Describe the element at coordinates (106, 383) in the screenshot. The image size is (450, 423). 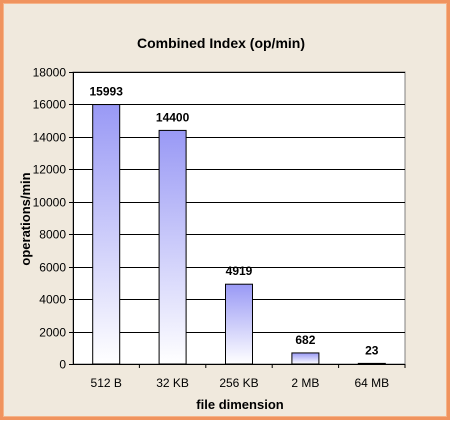
I see `x-tick-label: 512 B` at that location.